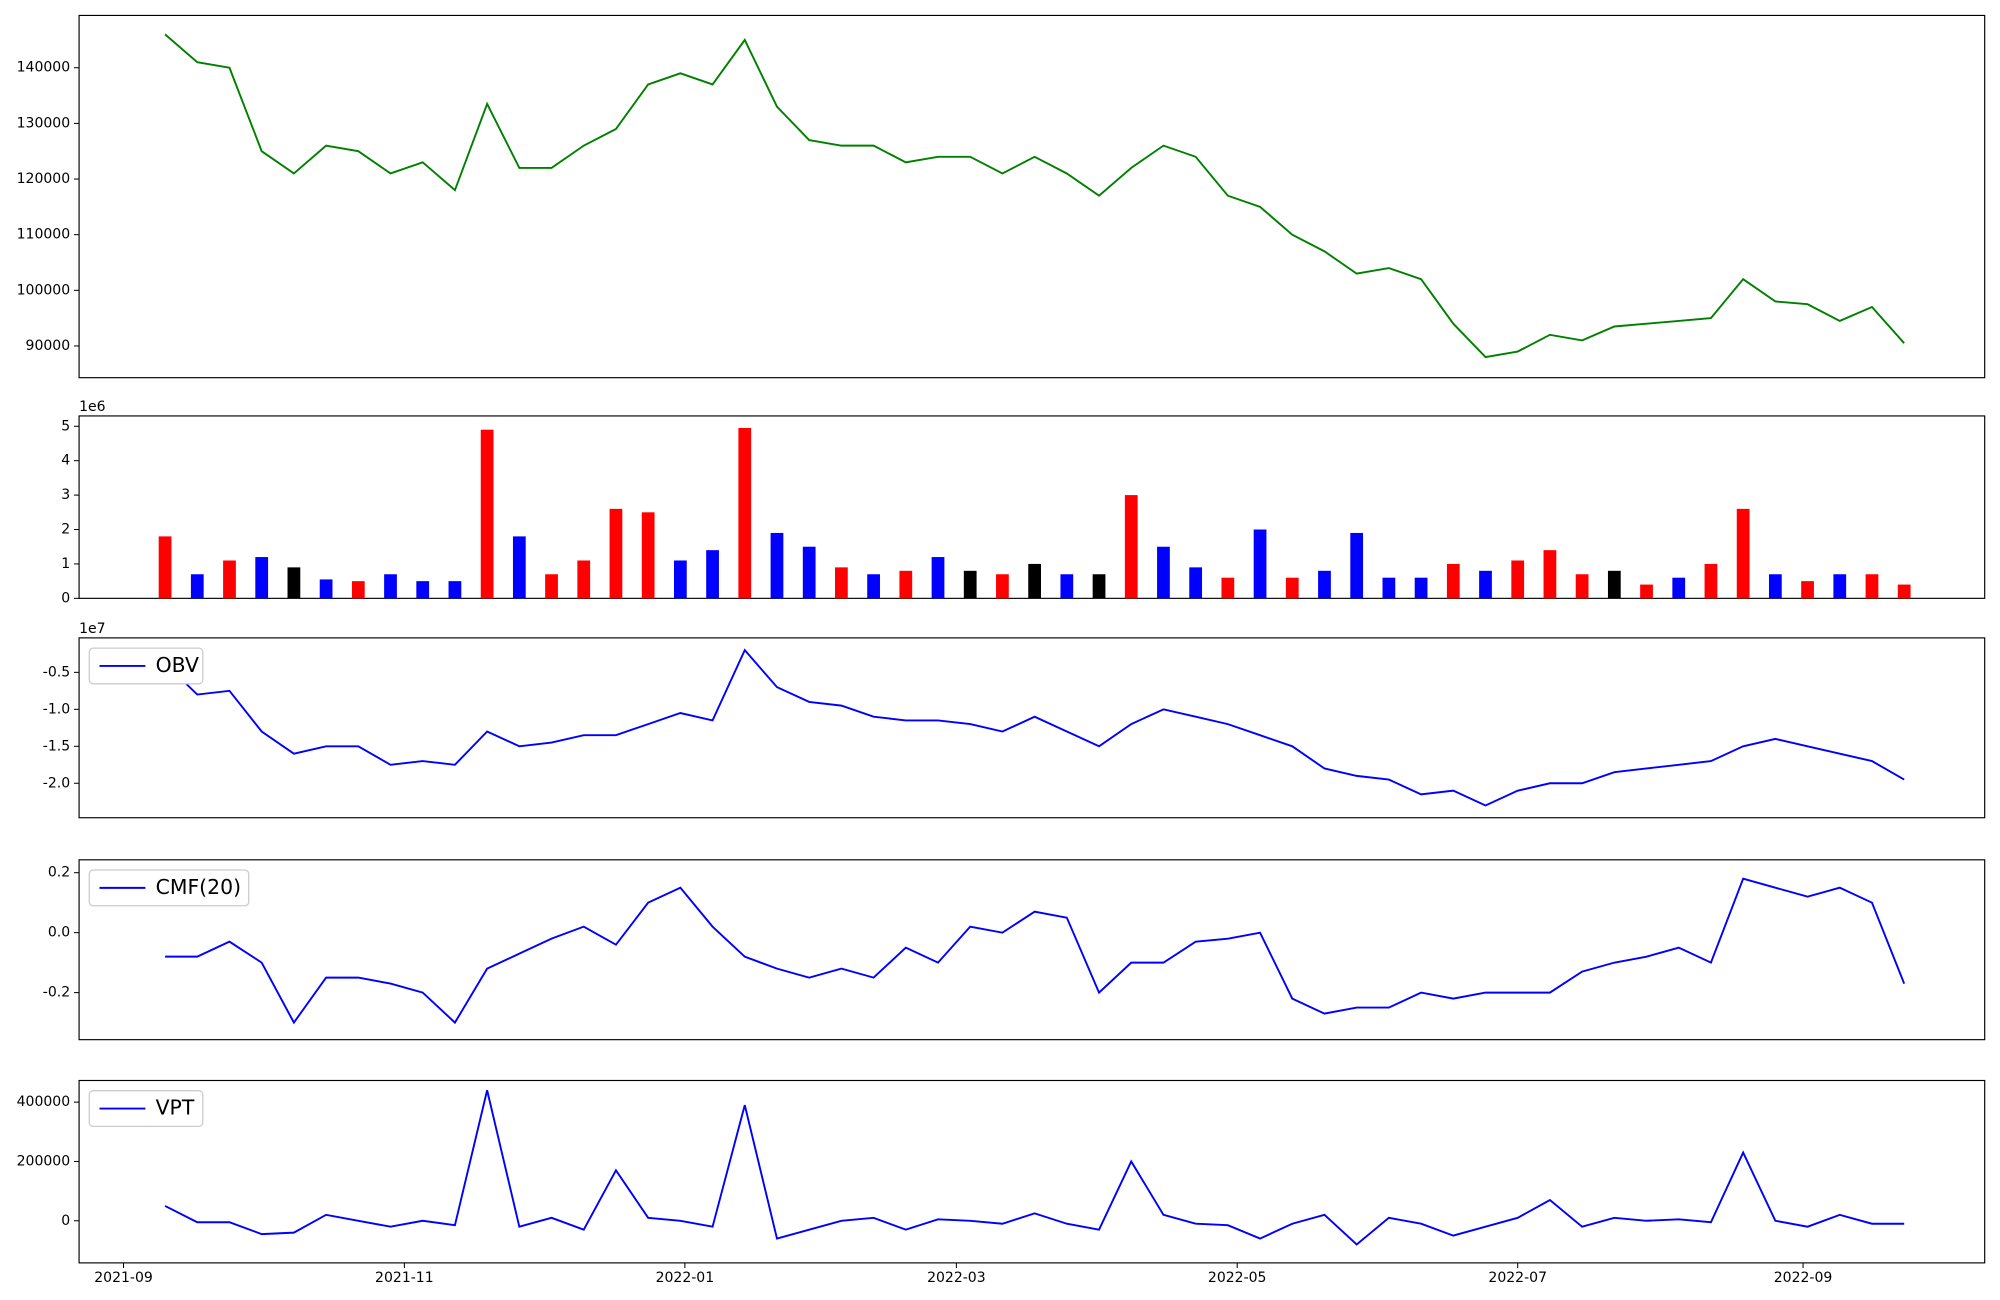 The width and height of the screenshot is (2000, 1300). I want to click on y-tick-label: 0.2, so click(59, 873).